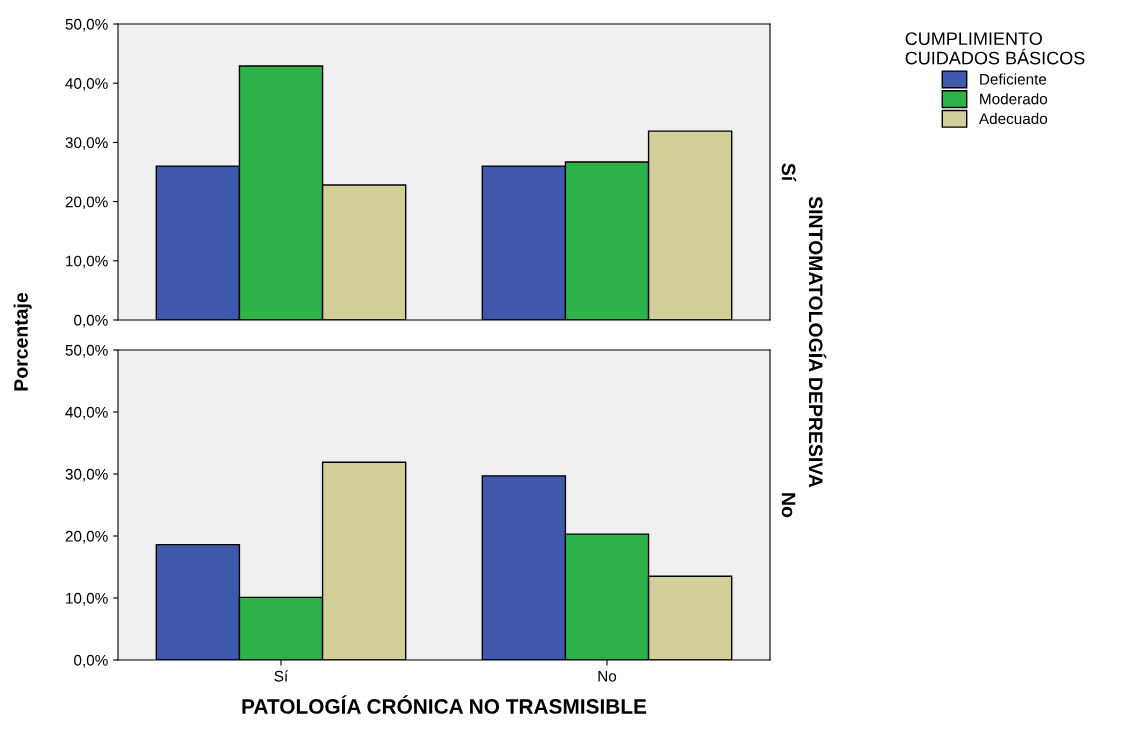  Describe the element at coordinates (1013, 79) in the screenshot. I see `legend-label: Deficiente` at that location.